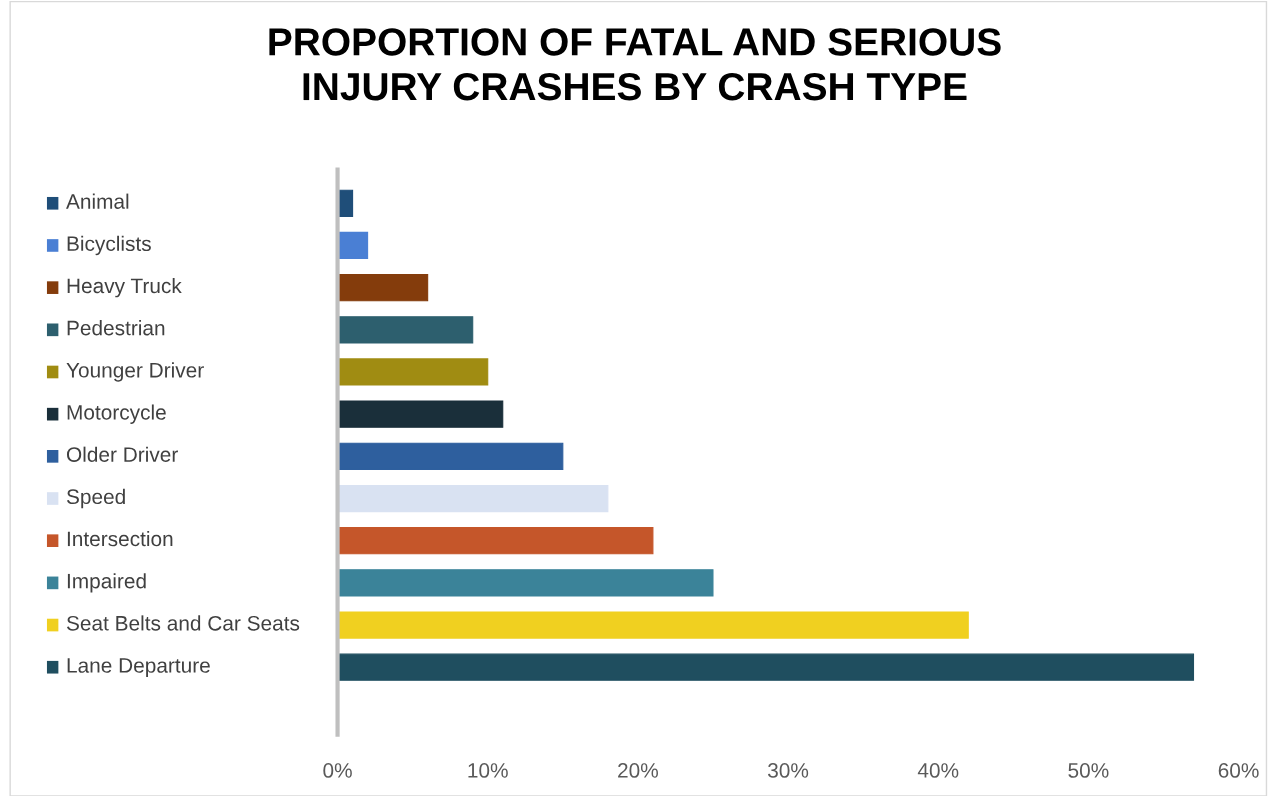  What do you see at coordinates (138, 667) in the screenshot?
I see `y-tick-label: Lane Departure` at bounding box center [138, 667].